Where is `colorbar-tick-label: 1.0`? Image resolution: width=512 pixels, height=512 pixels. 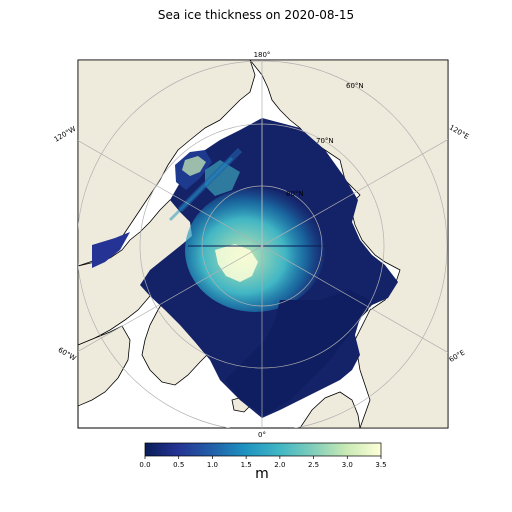
colorbar-tick-label: 1.0 is located at coordinates (212, 465).